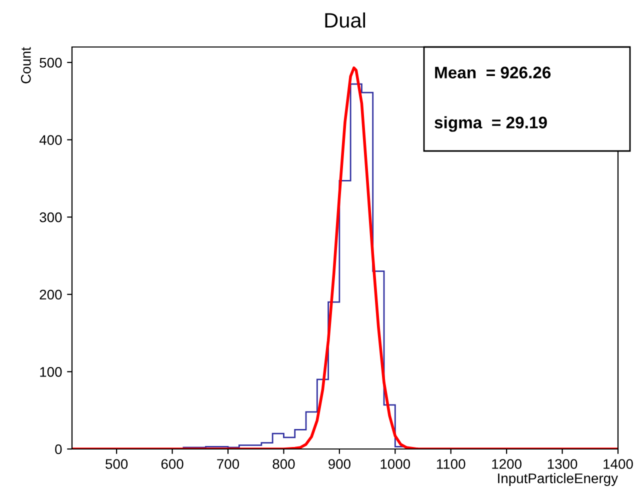  Describe the element at coordinates (563, 464) in the screenshot. I see `x-tick-label: 1300` at that location.